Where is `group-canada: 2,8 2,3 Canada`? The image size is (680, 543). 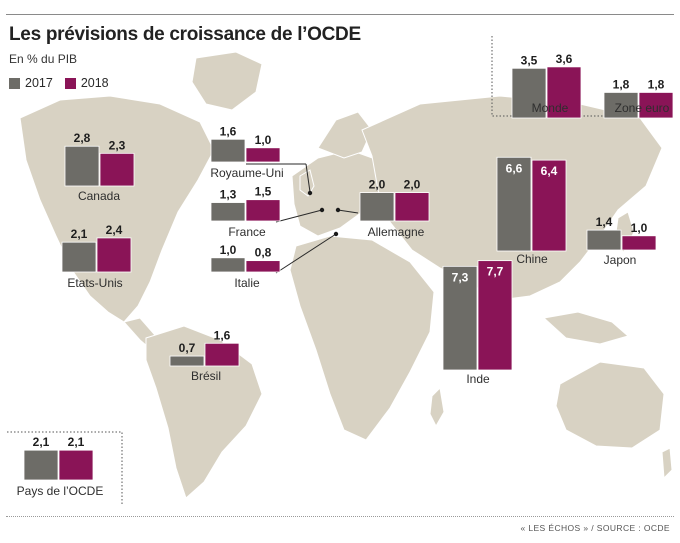 group-canada: 2,8 2,3 Canada is located at coordinates (99, 167).